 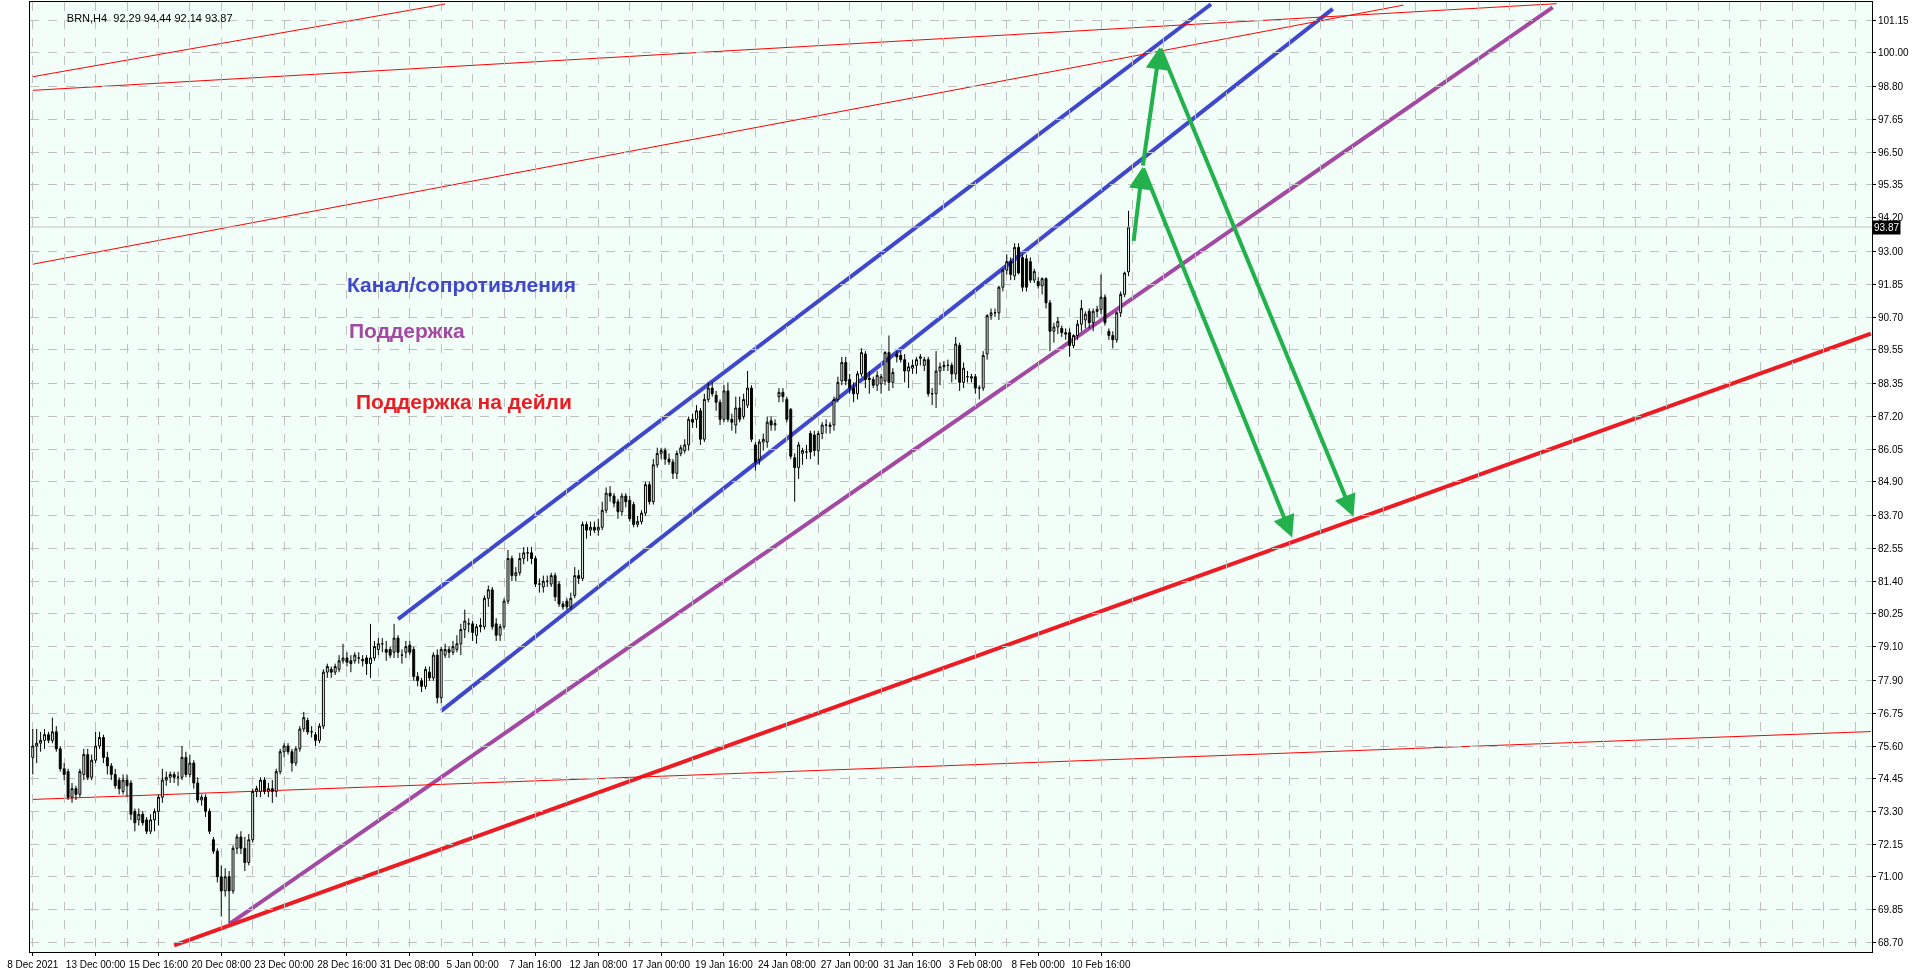 I want to click on y-tick-label: 96.50, so click(x=1891, y=152).